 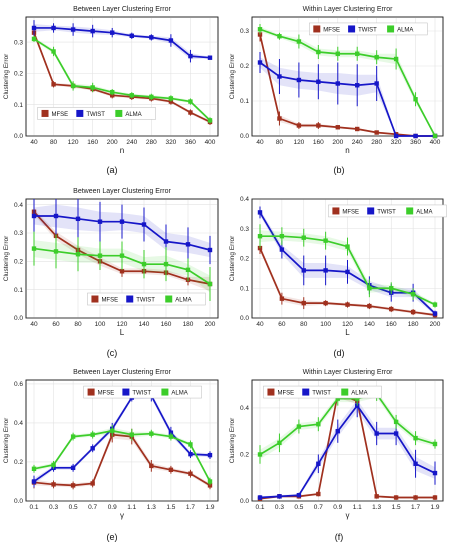 I want to click on x-tick-label: 0.9, so click(x=112, y=507).